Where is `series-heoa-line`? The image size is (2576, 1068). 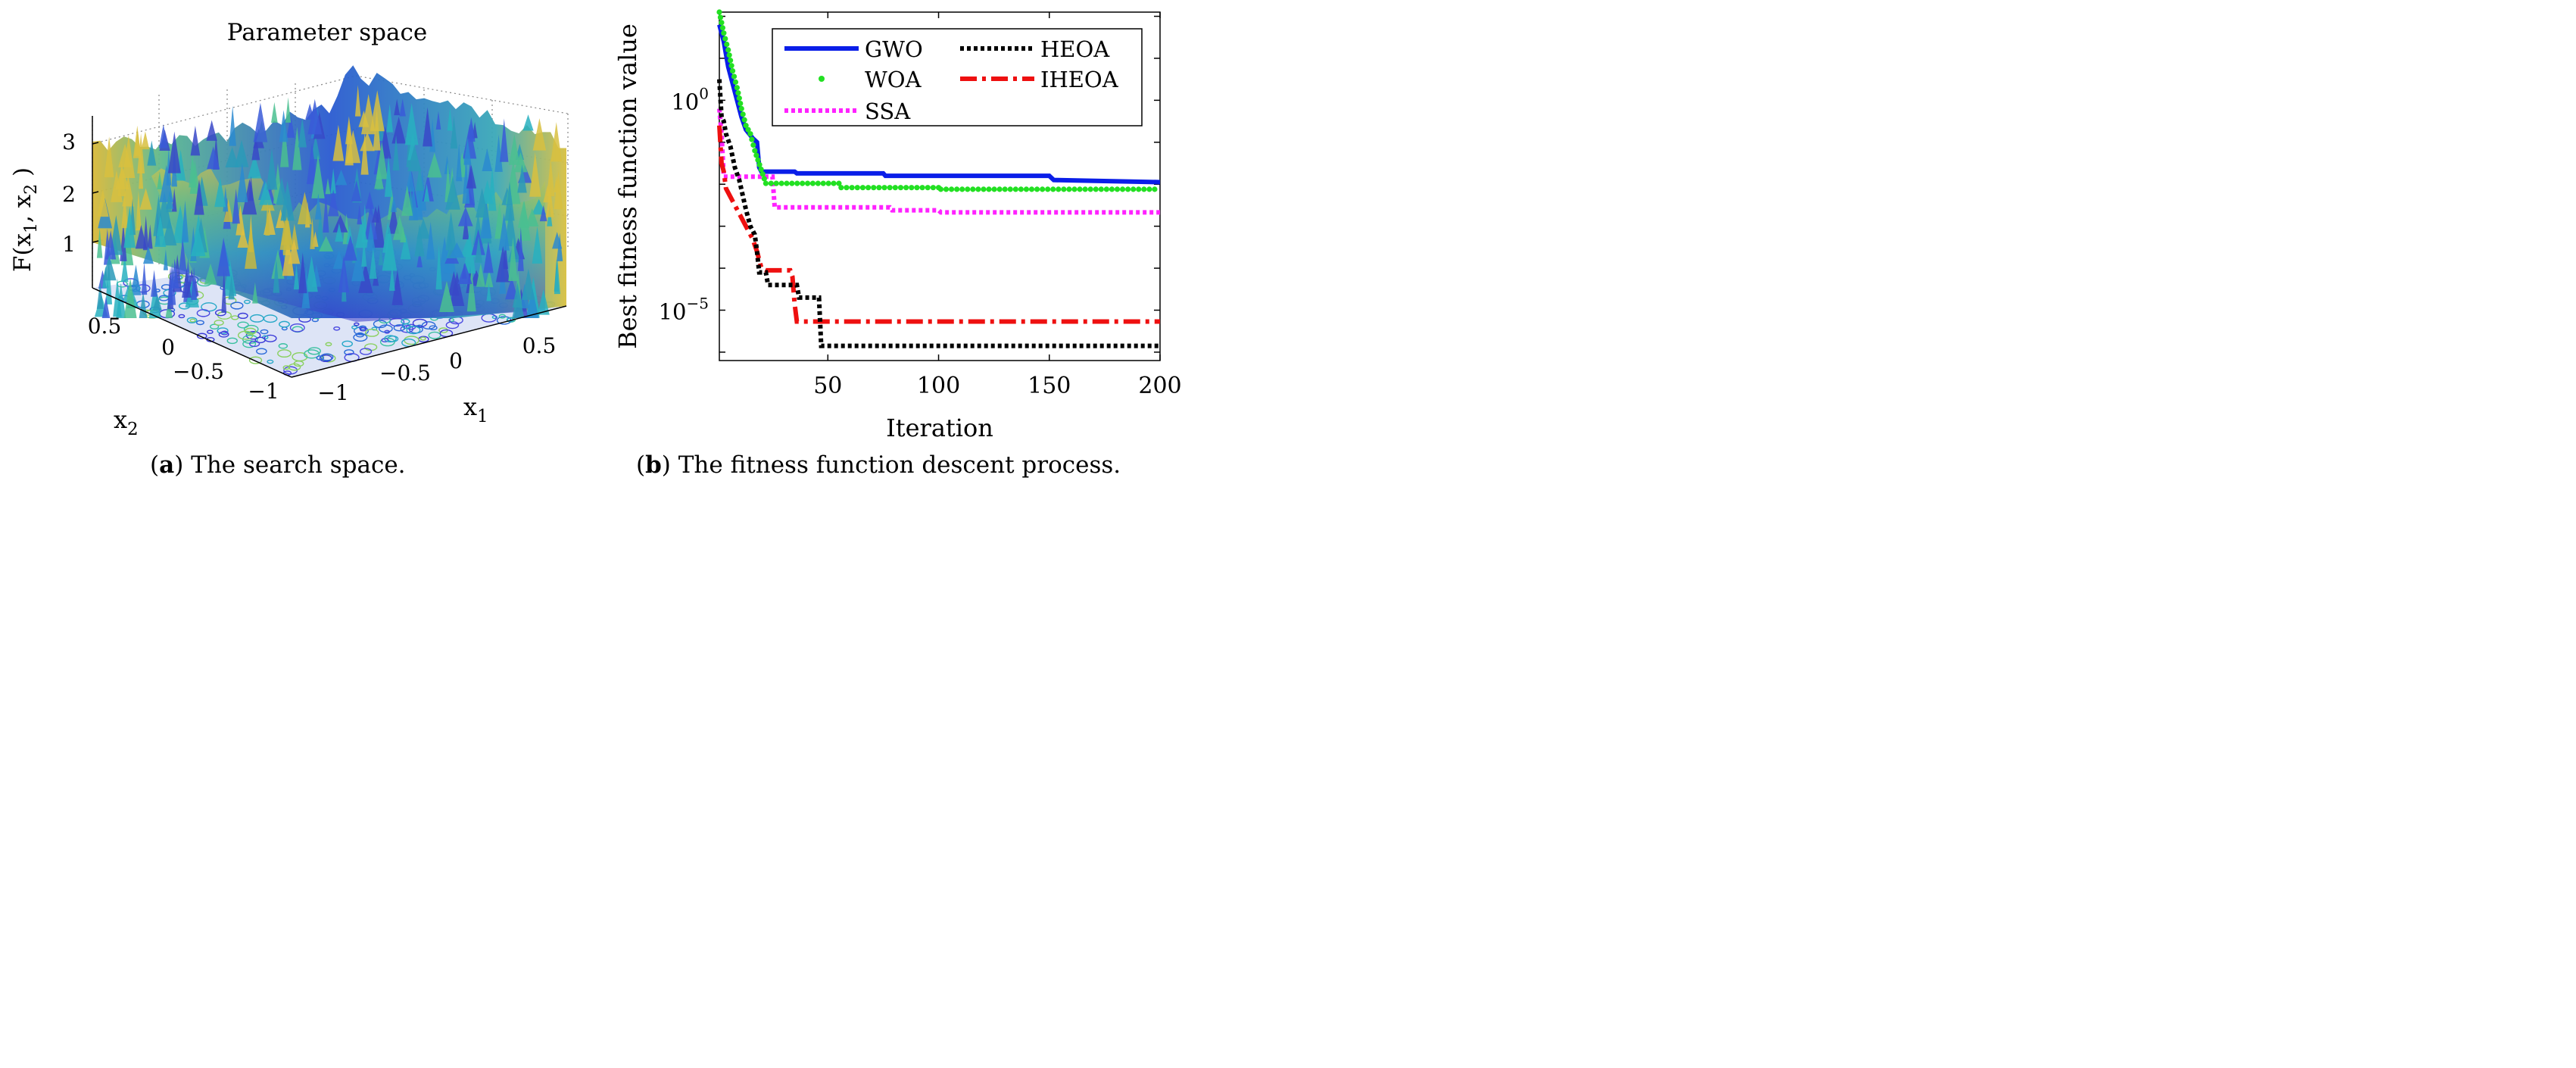
series-heoa-line is located at coordinates (938, 213).